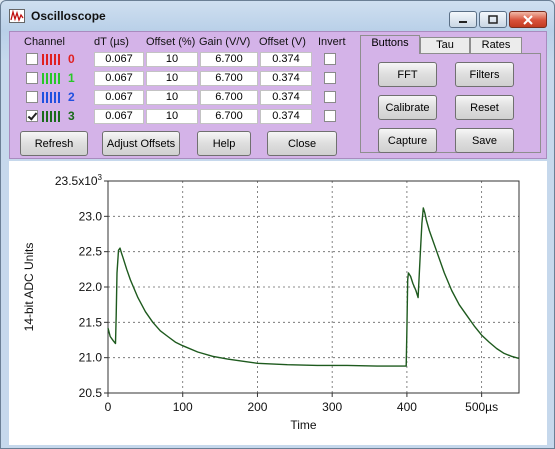  I want to click on y-tick-label-0: 20.5, so click(91, 393).